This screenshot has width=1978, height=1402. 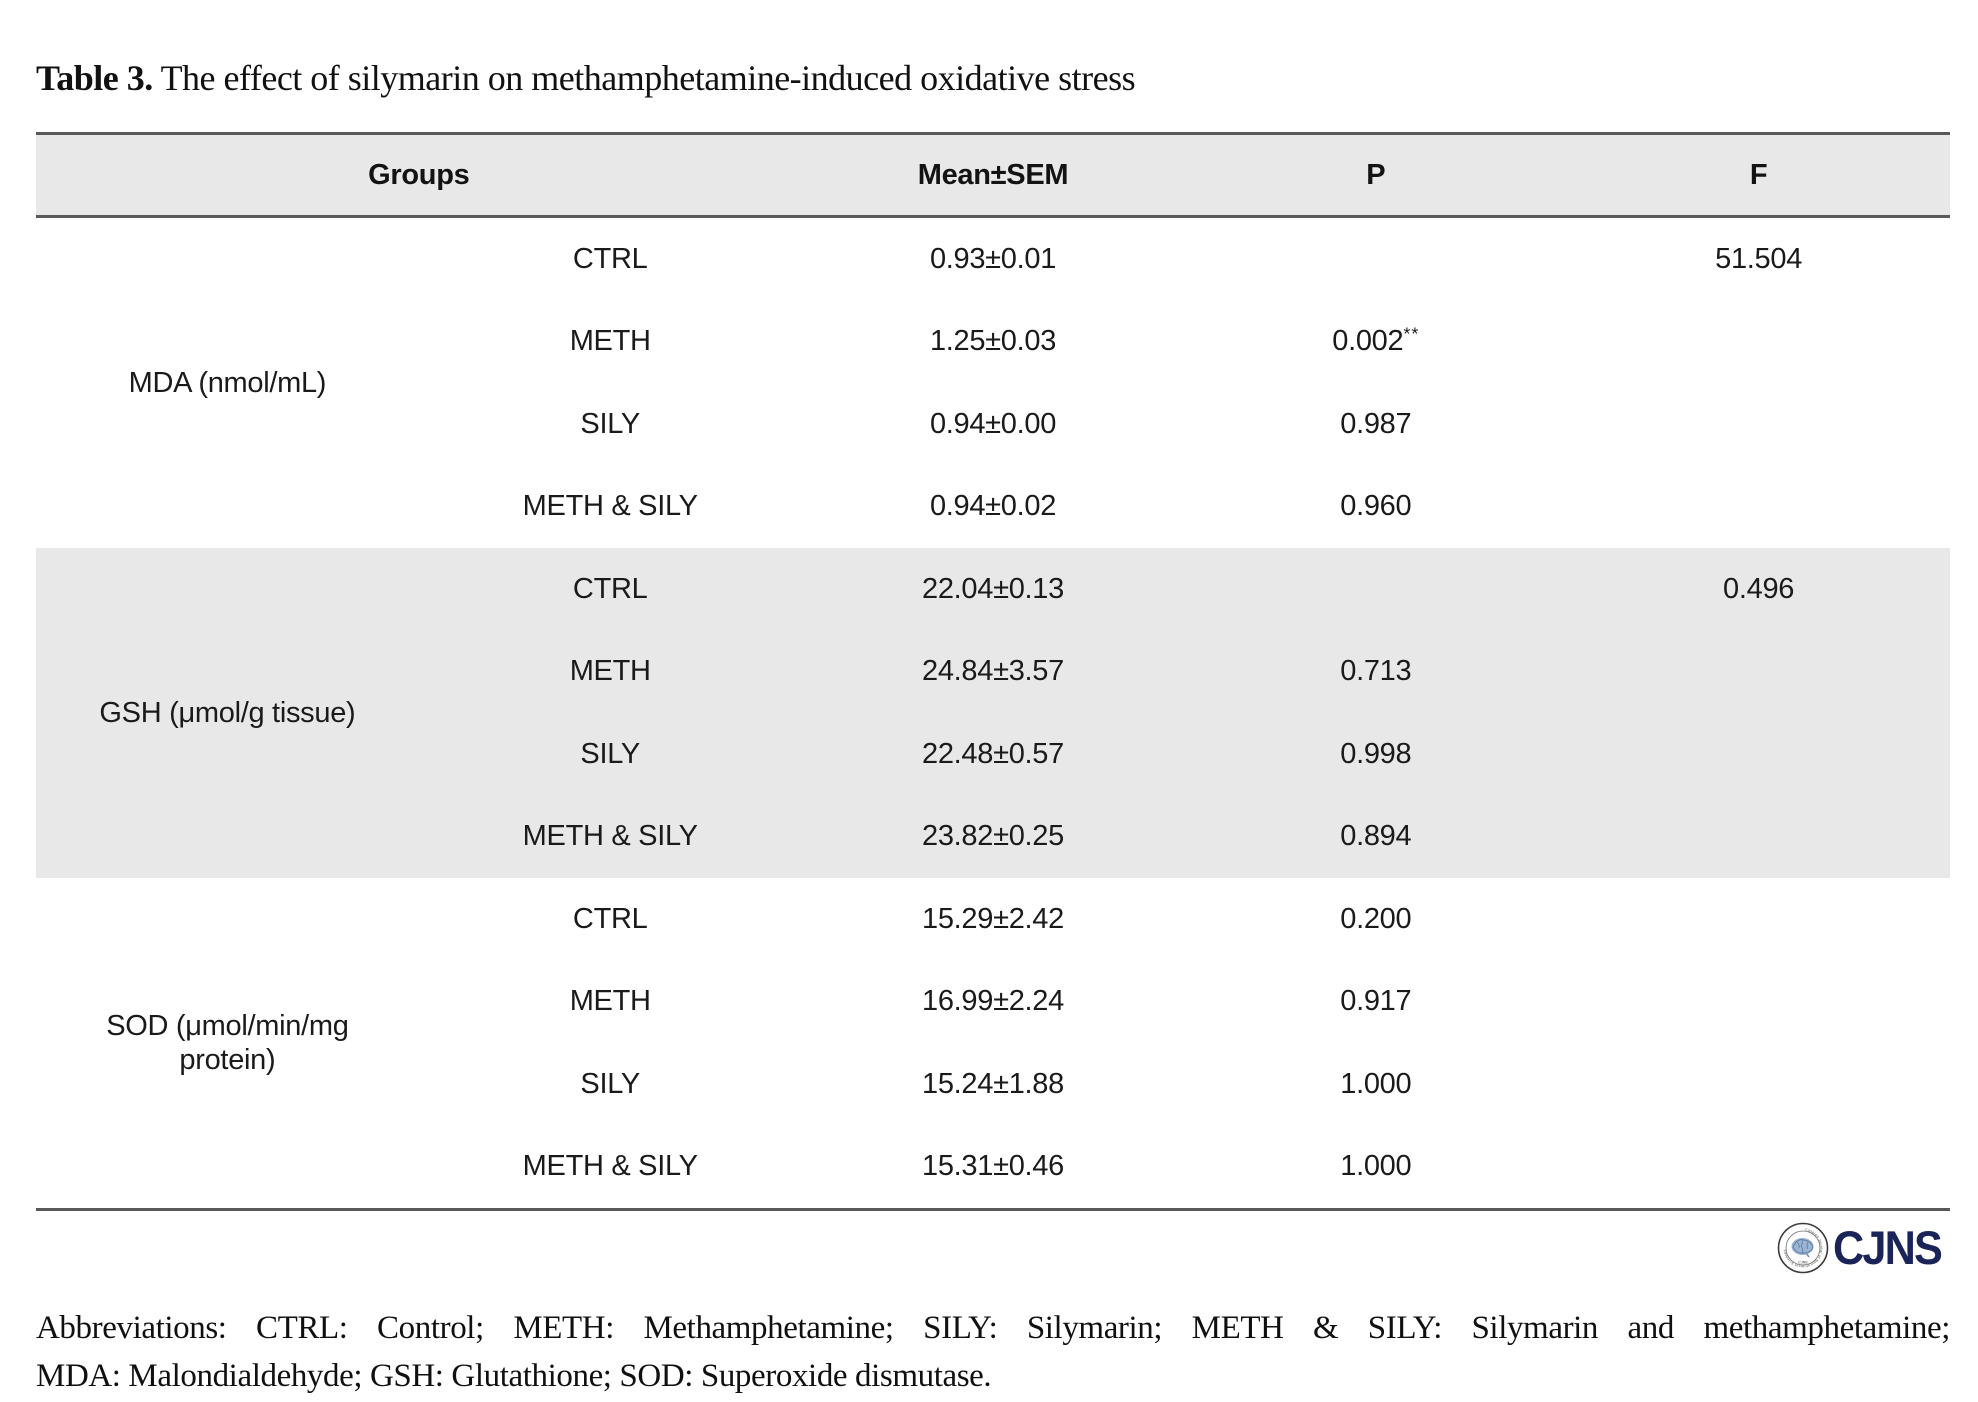 I want to click on p-number: 0.998, so click(x=1376, y=753).